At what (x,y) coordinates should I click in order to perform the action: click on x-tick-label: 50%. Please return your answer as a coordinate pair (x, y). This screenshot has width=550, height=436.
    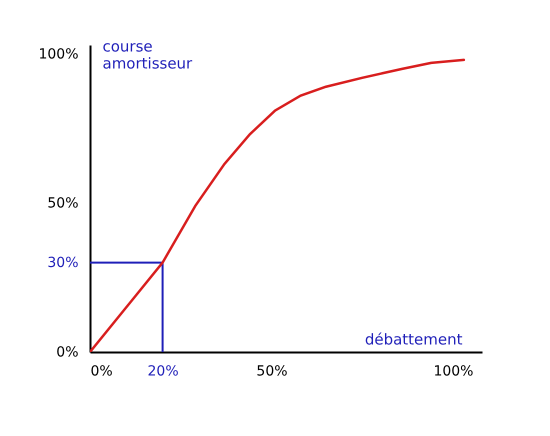
    Looking at the image, I should click on (272, 372).